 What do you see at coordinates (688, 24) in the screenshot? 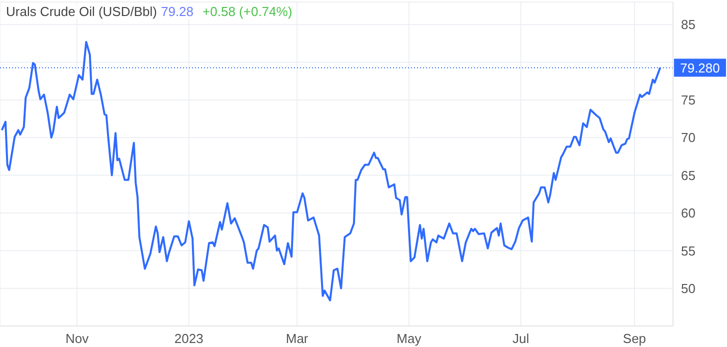
I see `y-tick-label: 85` at bounding box center [688, 24].